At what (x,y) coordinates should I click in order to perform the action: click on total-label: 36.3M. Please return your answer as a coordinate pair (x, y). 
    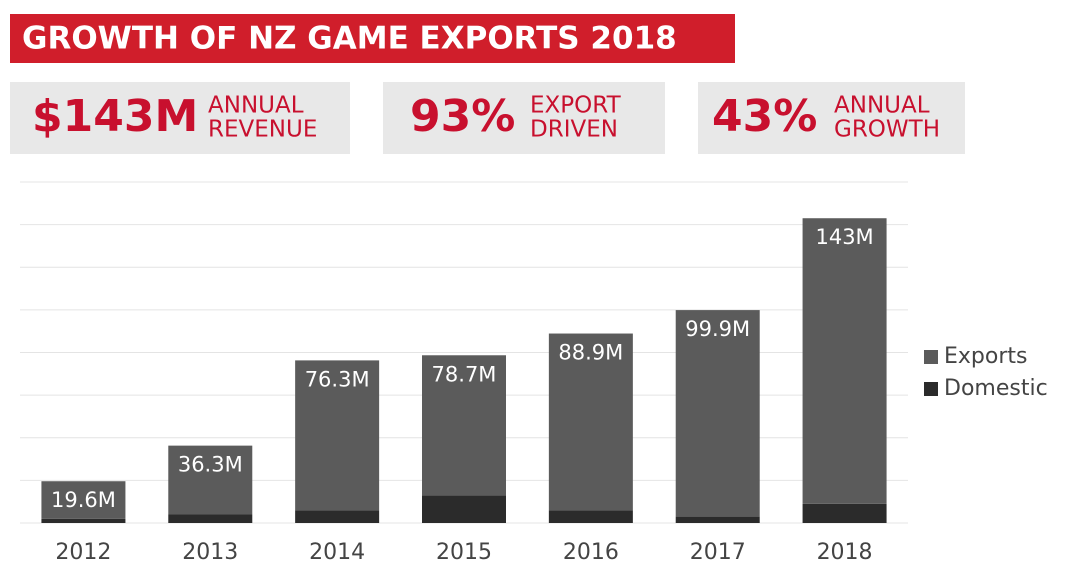
    Looking at the image, I should click on (210, 465).